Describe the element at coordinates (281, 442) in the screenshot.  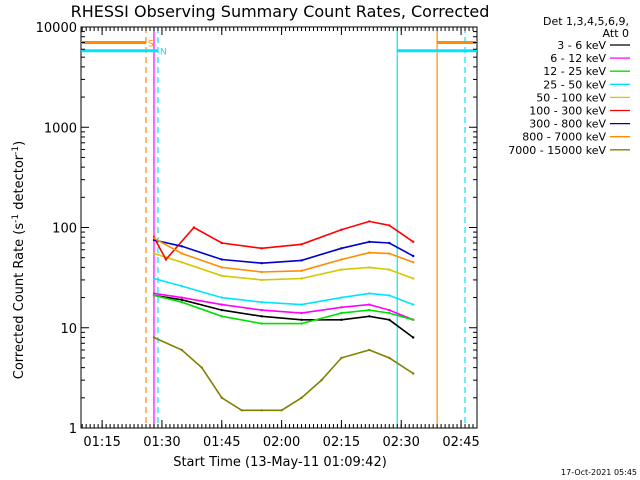
I see `x-tick-label: 02:00` at that location.